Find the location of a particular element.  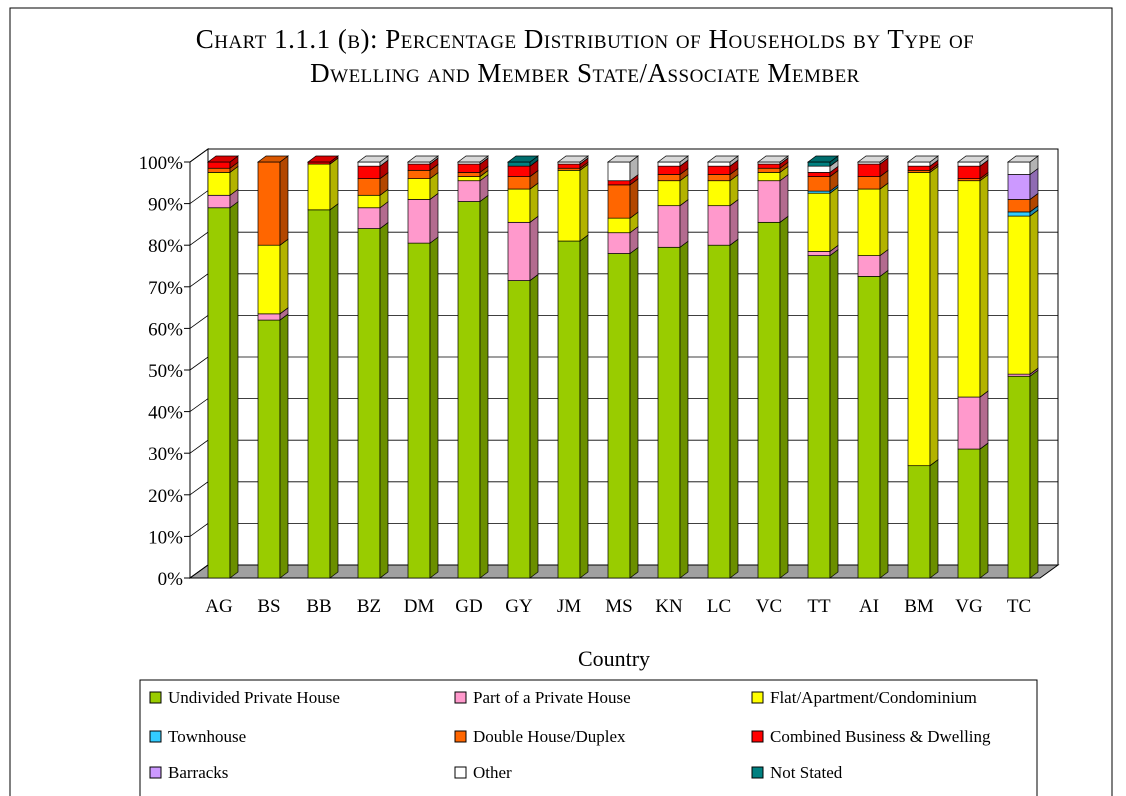

y-tick-label: 70% is located at coordinates (165, 288).